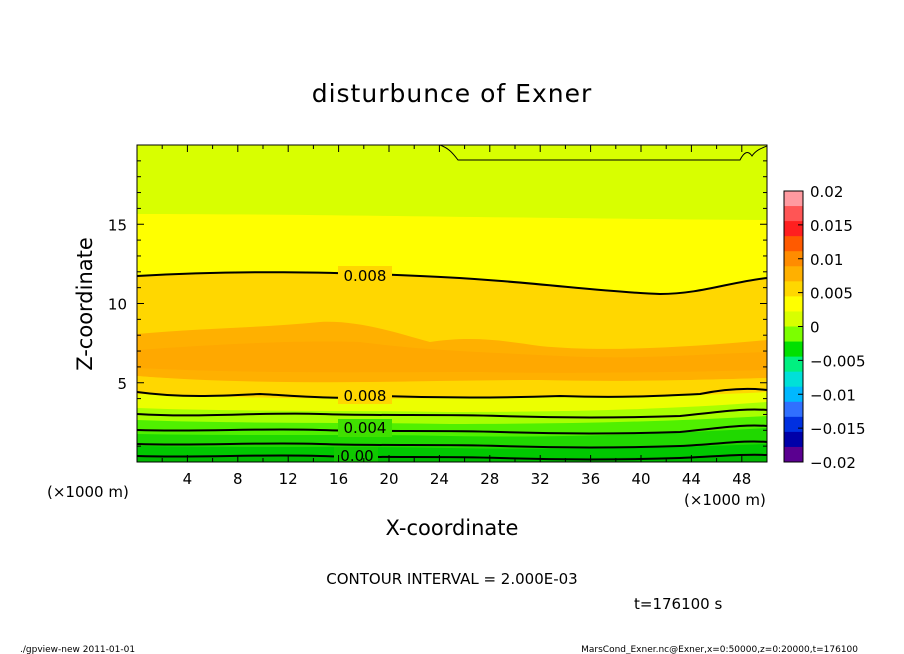 This screenshot has height=654, width=904. I want to click on x-unit-right: (×1000 m), so click(725, 500).